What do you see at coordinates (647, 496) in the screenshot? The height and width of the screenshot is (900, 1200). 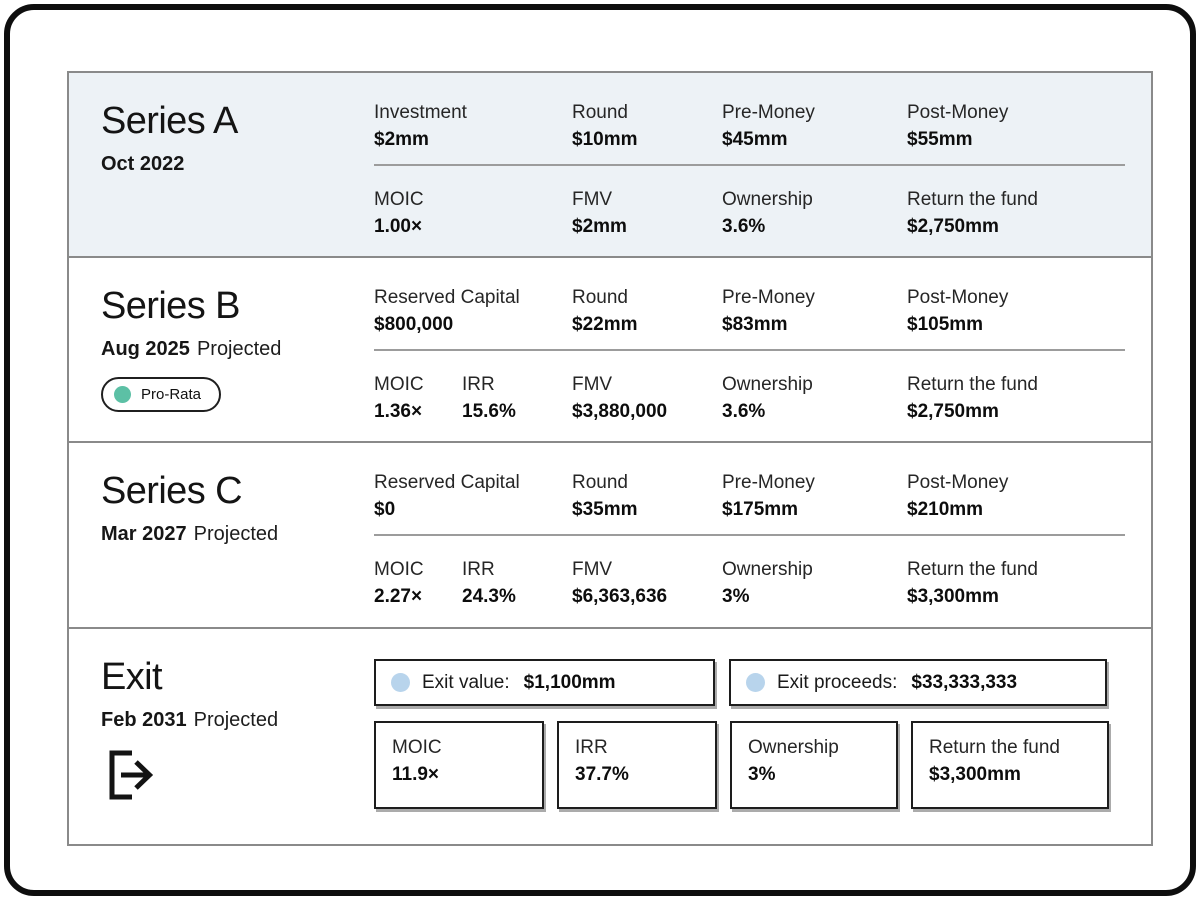 I see `metric-round: Round $35mm` at bounding box center [647, 496].